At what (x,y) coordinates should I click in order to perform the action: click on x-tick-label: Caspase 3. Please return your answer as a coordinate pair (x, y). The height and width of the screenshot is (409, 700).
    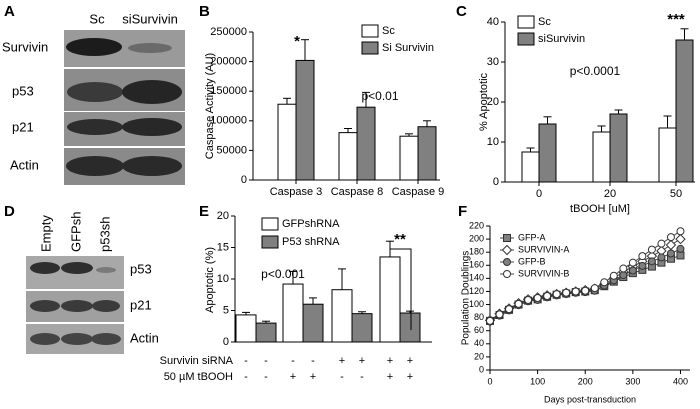
    Looking at the image, I should click on (296, 192).